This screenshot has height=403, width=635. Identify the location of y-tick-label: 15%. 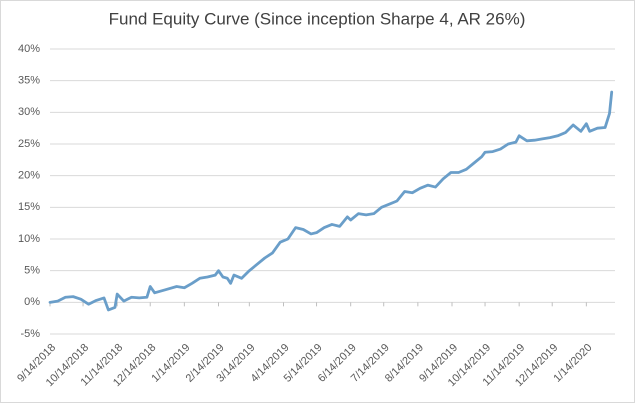
(29, 207).